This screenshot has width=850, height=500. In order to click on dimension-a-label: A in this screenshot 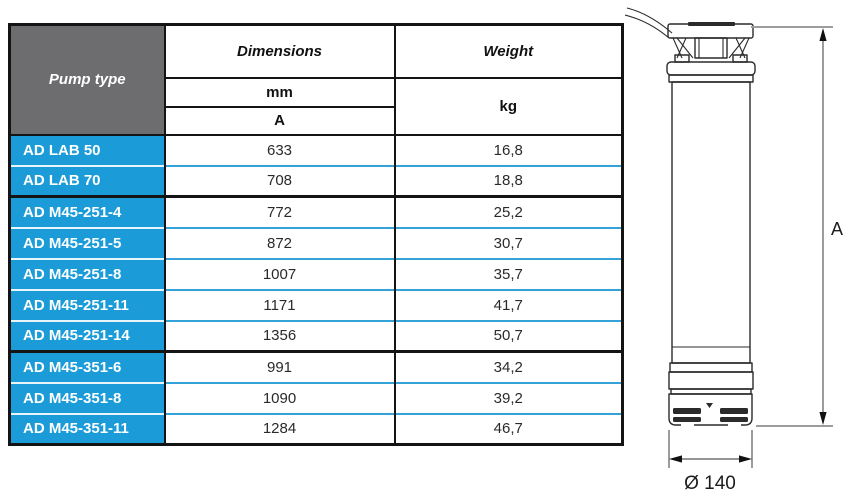, I will do `click(837, 229)`.